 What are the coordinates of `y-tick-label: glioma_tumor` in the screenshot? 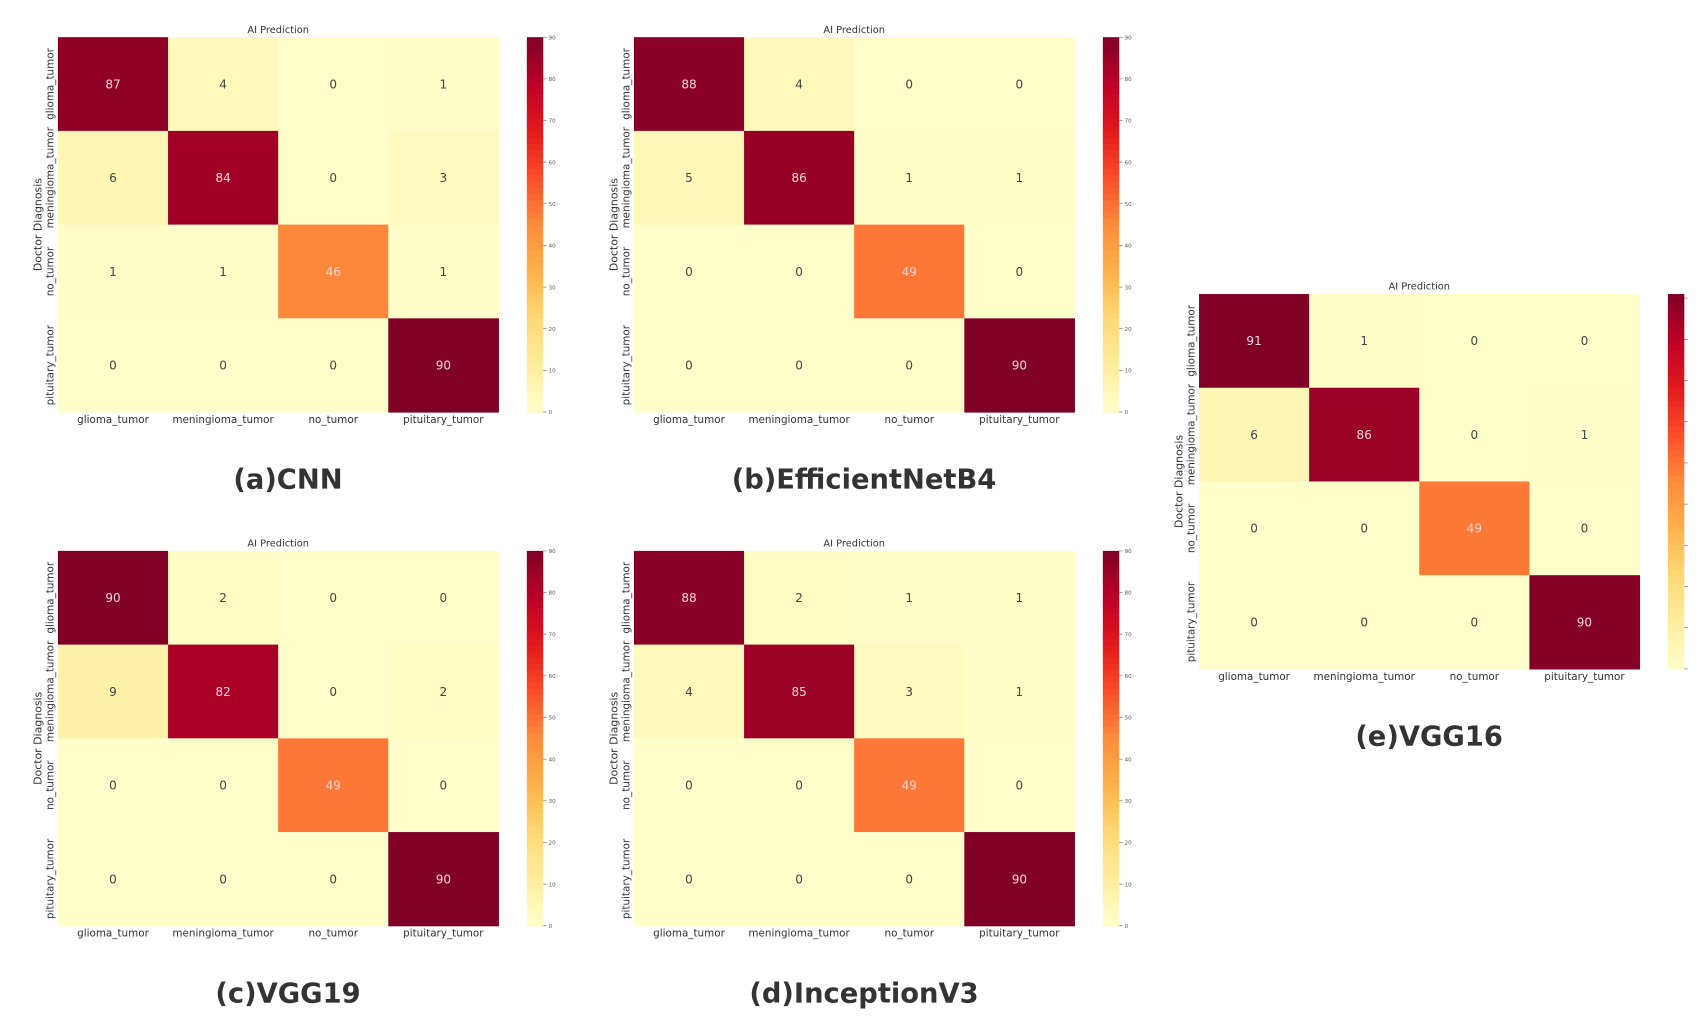 It's located at (627, 83).